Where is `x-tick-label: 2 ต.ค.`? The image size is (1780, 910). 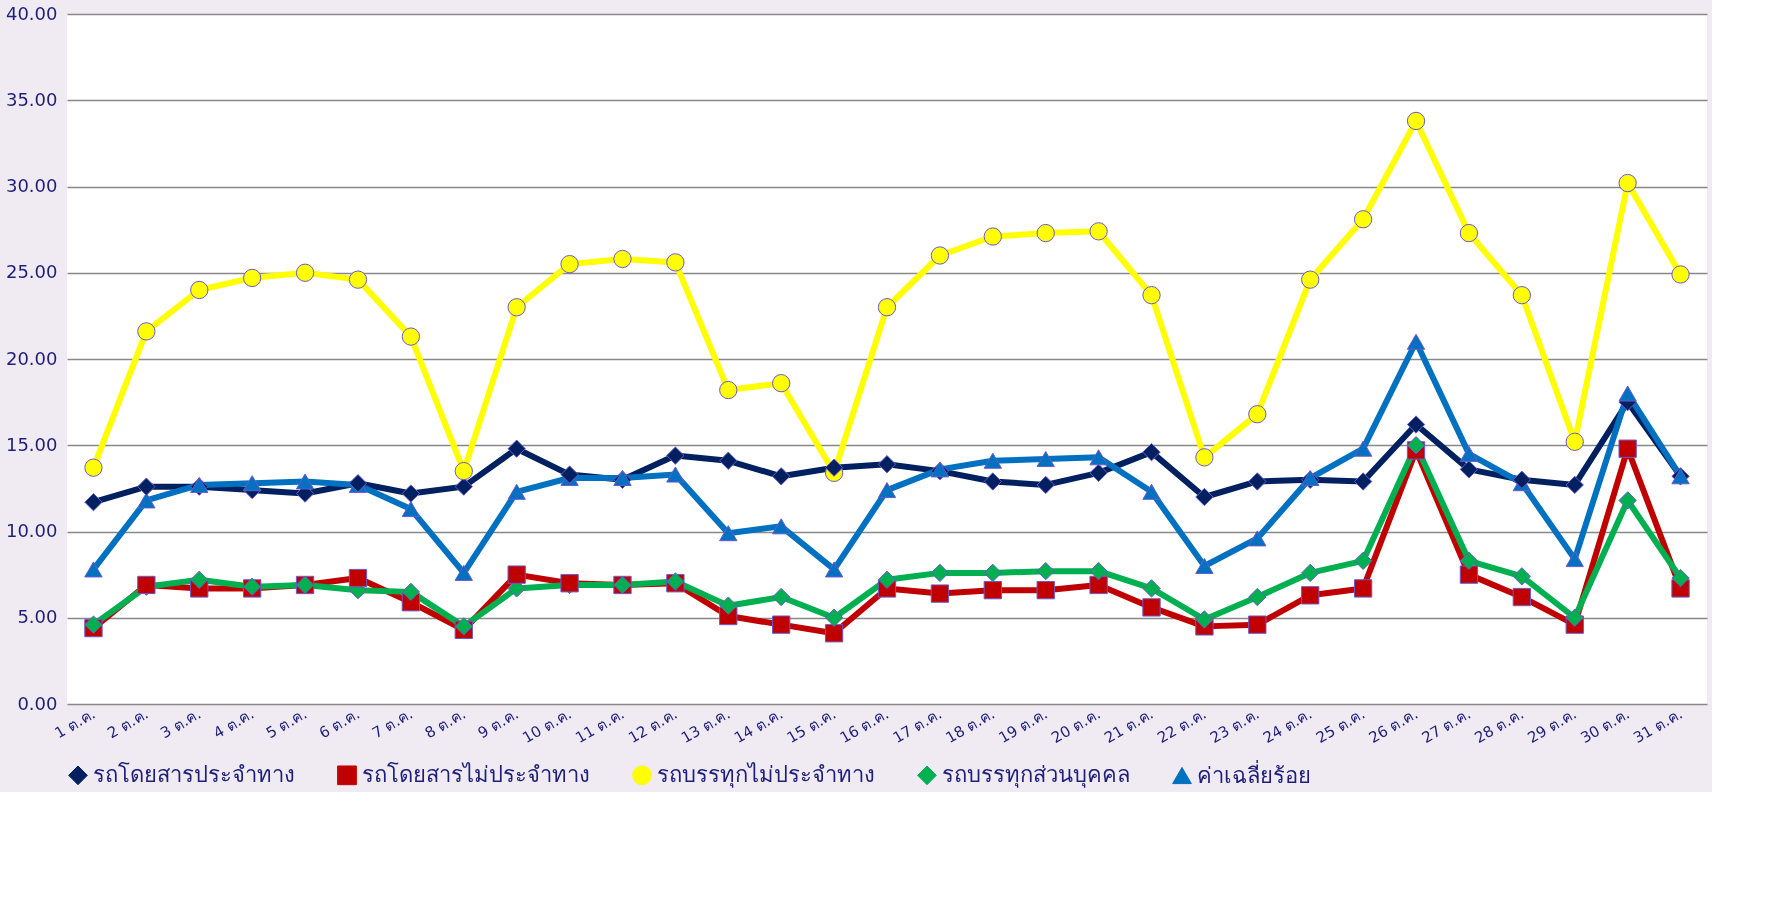 x-tick-label: 2 ต.ค. is located at coordinates (128, 723).